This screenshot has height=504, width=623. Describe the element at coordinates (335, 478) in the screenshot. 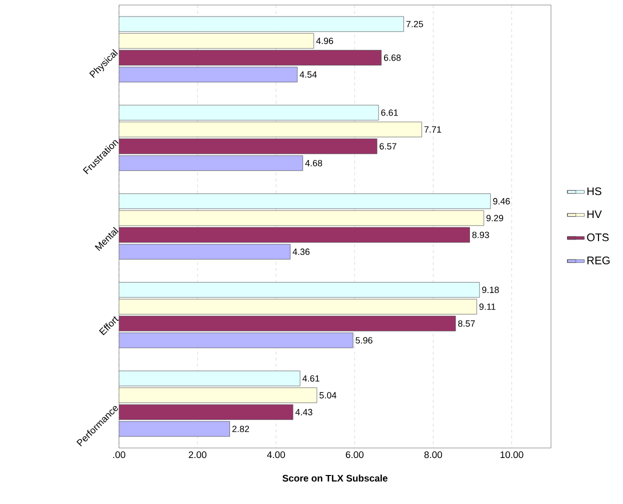

I see `x-axis-title: Score on TLX Subscale` at that location.